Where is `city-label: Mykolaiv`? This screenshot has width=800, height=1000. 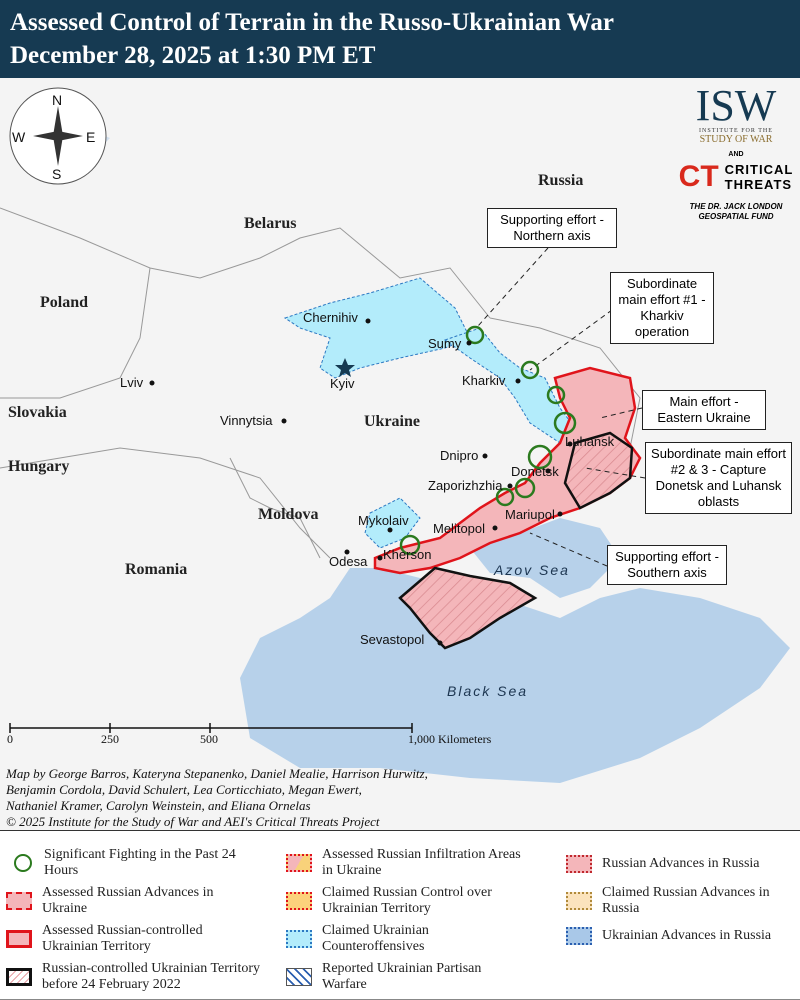 city-label: Mykolaiv is located at coordinates (383, 520).